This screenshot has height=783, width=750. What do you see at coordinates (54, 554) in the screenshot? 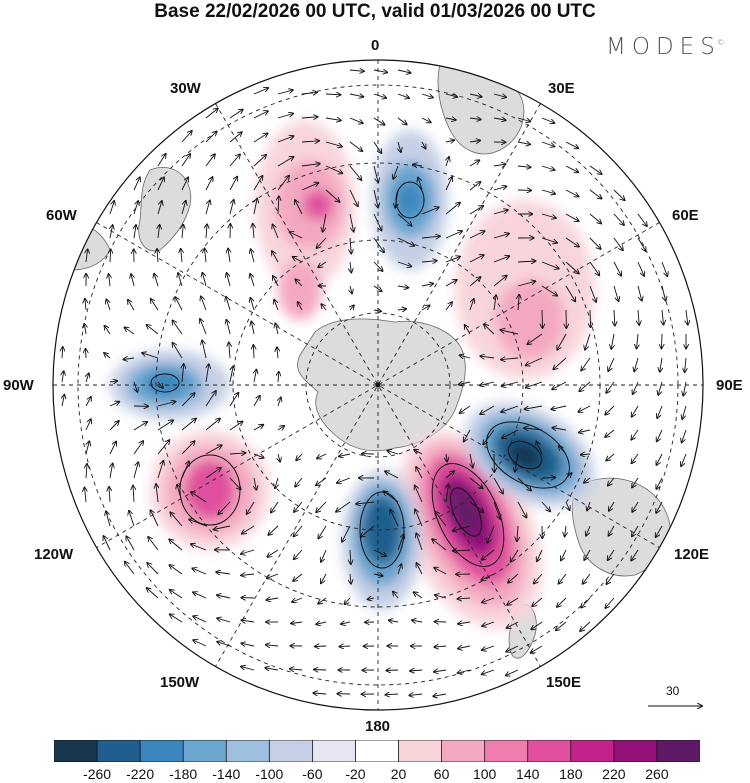
I see `lon-label-120w: 120W` at bounding box center [54, 554].